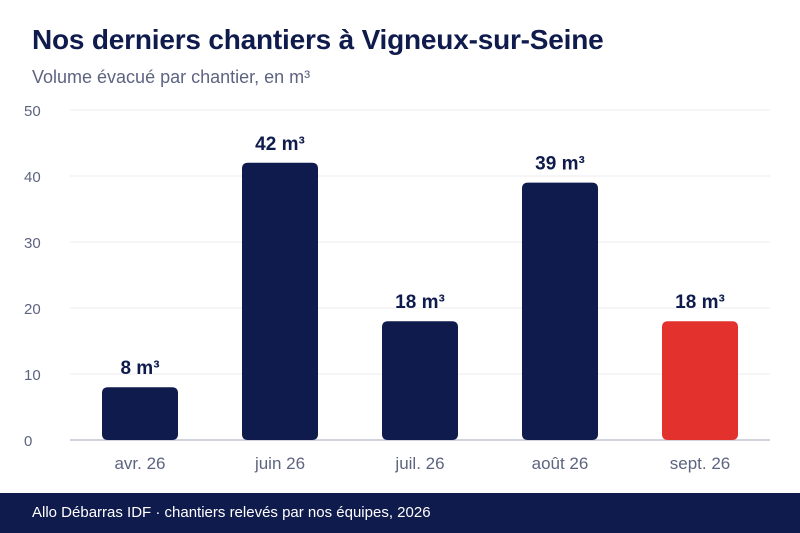 The height and width of the screenshot is (533, 800). I want to click on y-tick-label: 50, so click(32, 111).